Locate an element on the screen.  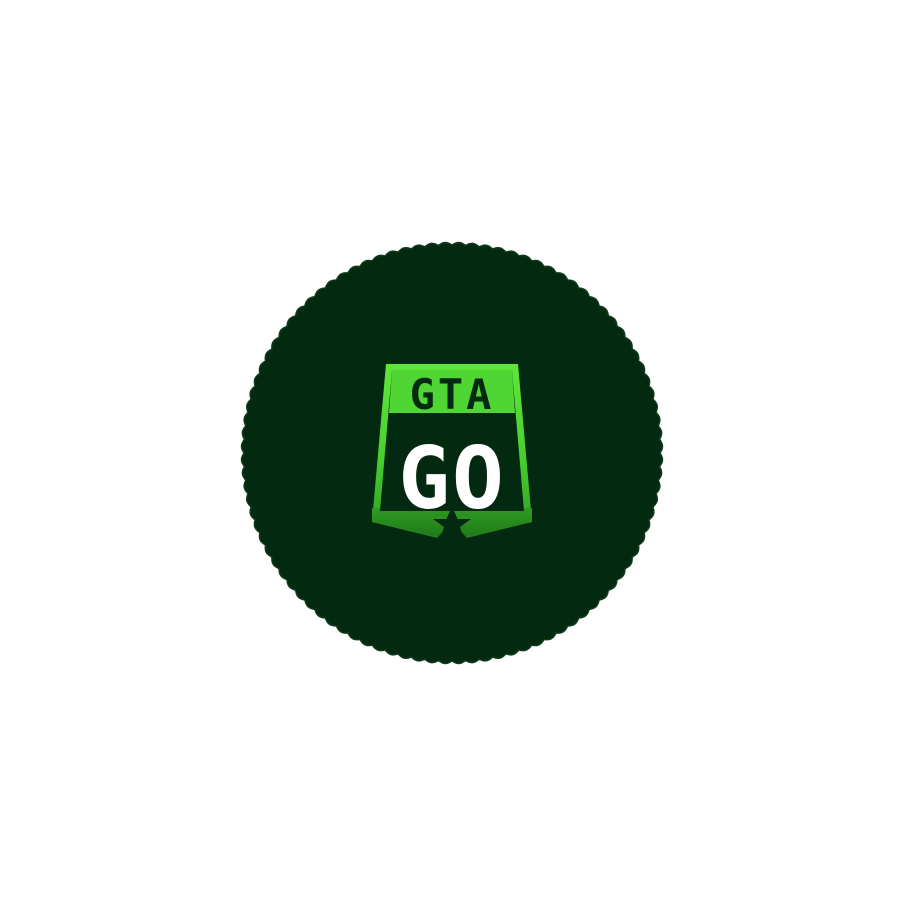
logo-text-go: GO is located at coordinates (452, 479).